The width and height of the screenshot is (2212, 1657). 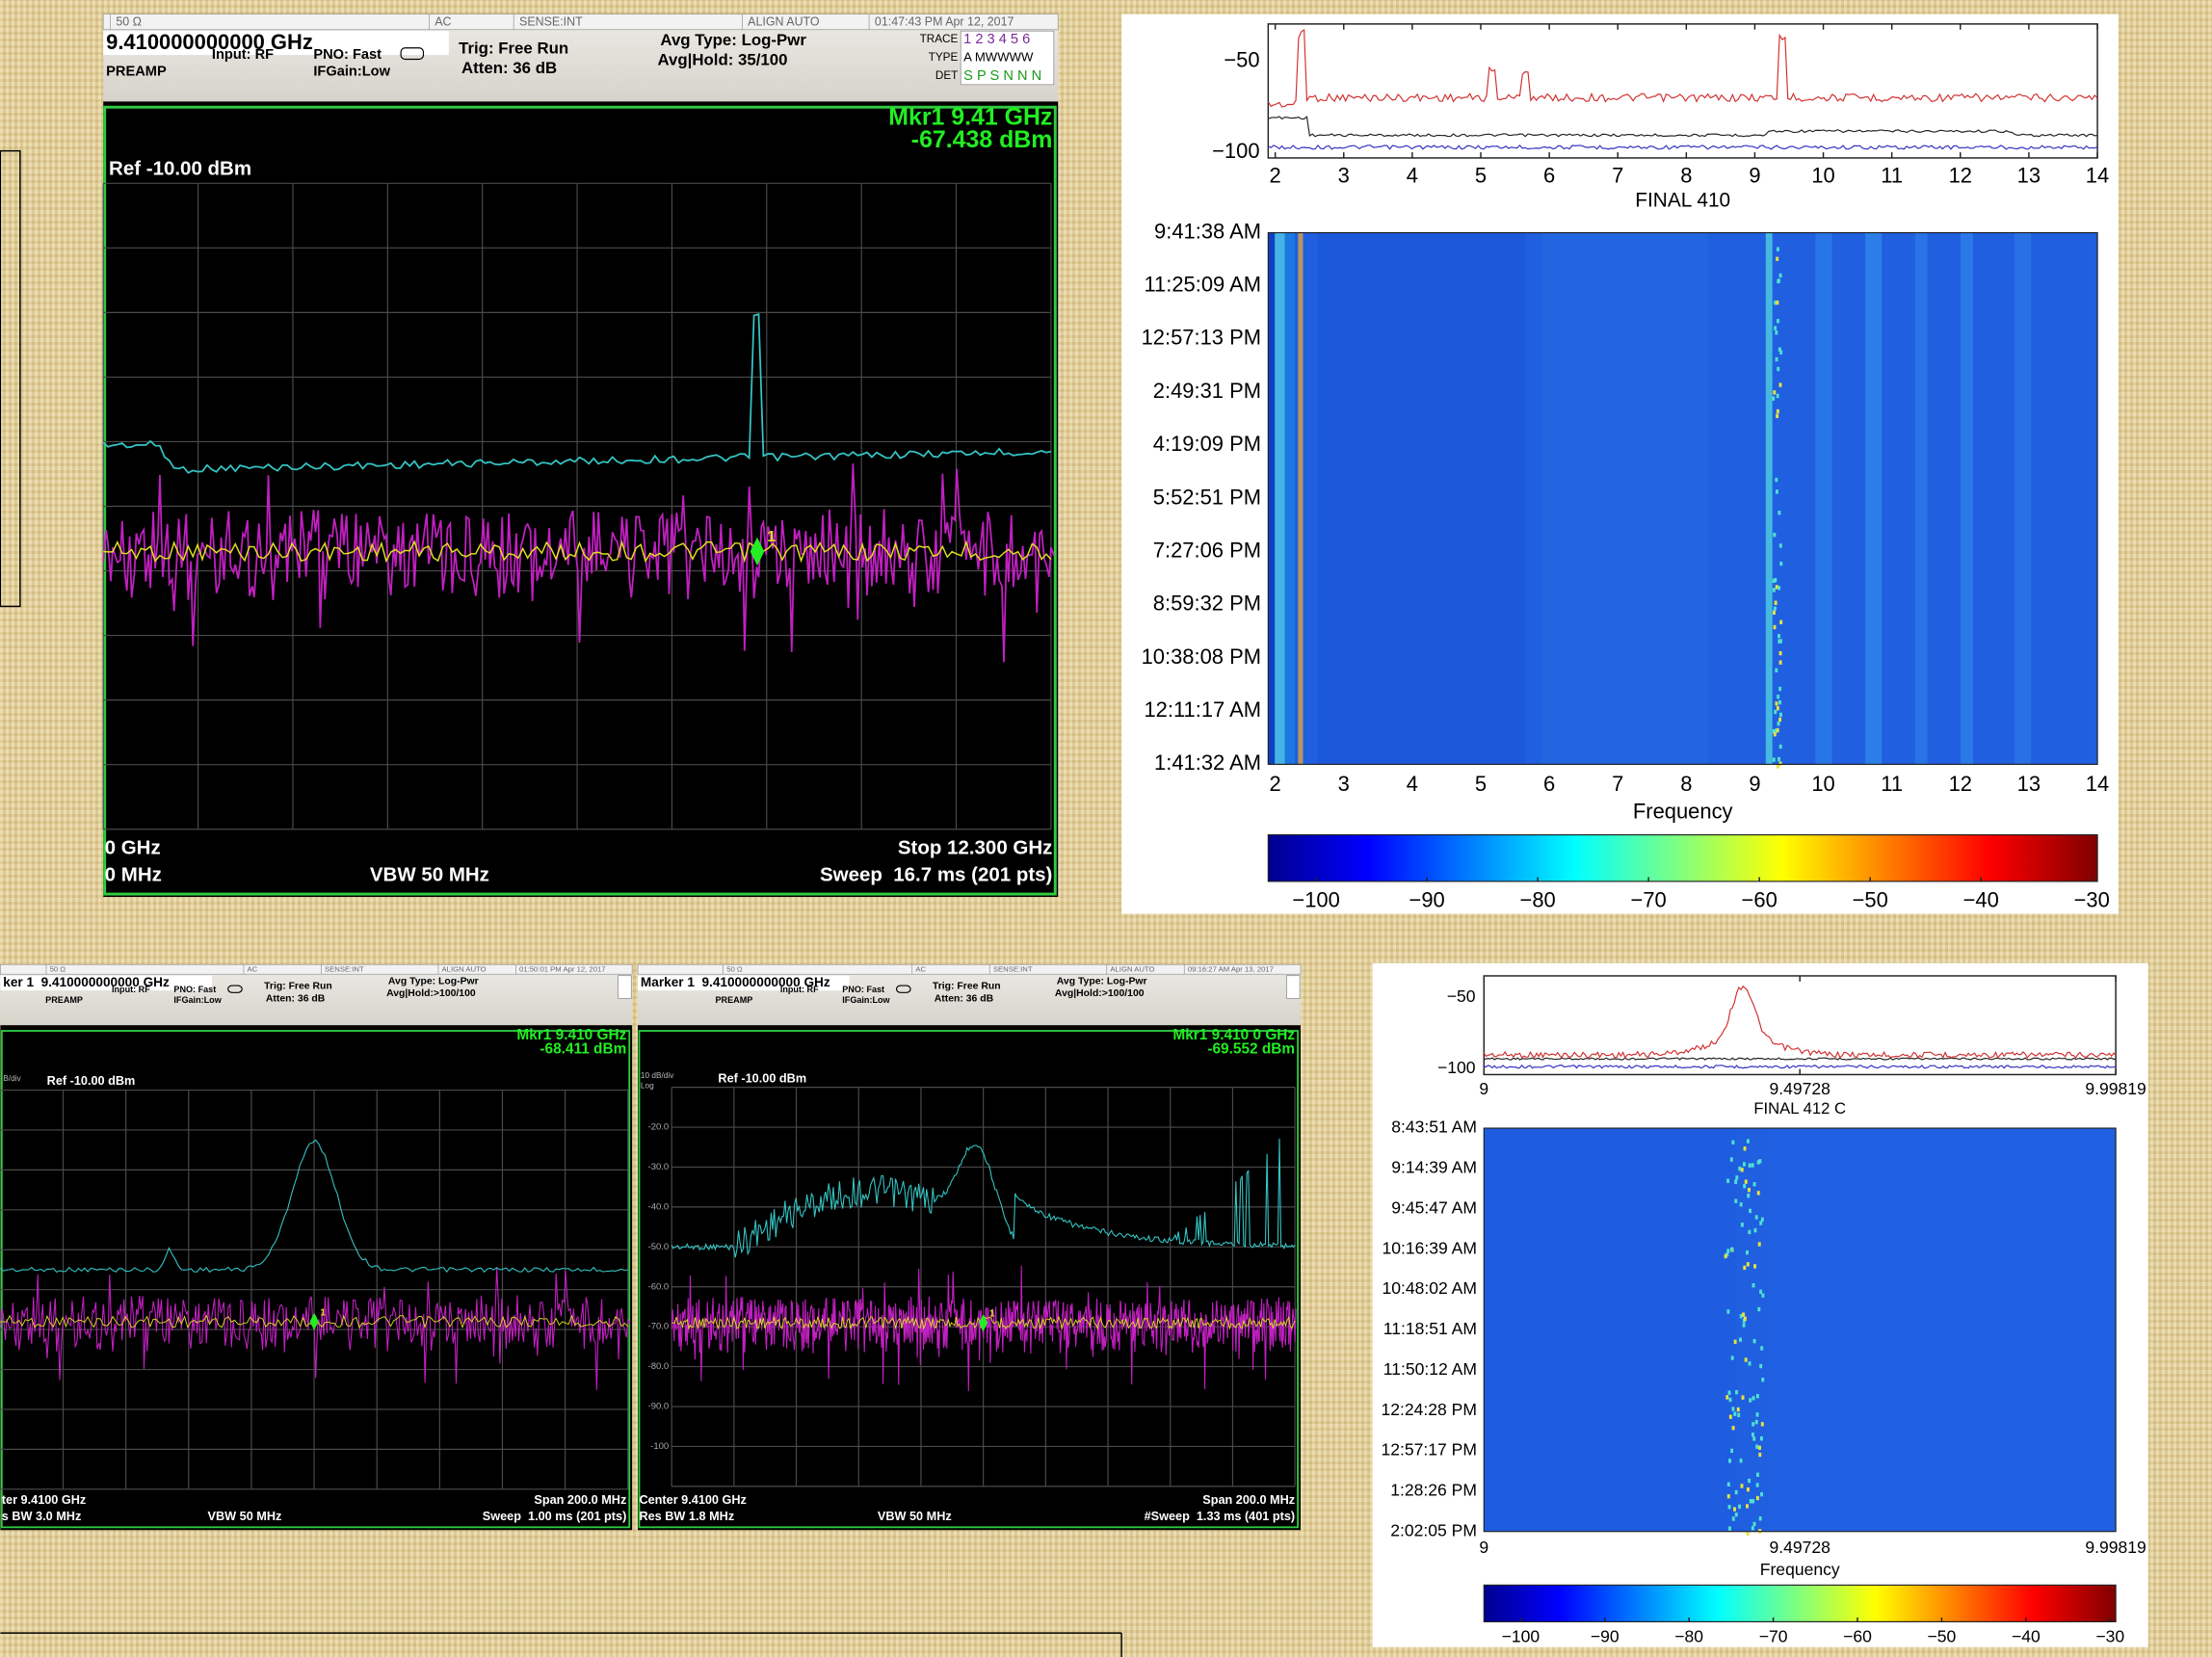 I want to click on colorbar-label: −50, so click(x=1942, y=1636).